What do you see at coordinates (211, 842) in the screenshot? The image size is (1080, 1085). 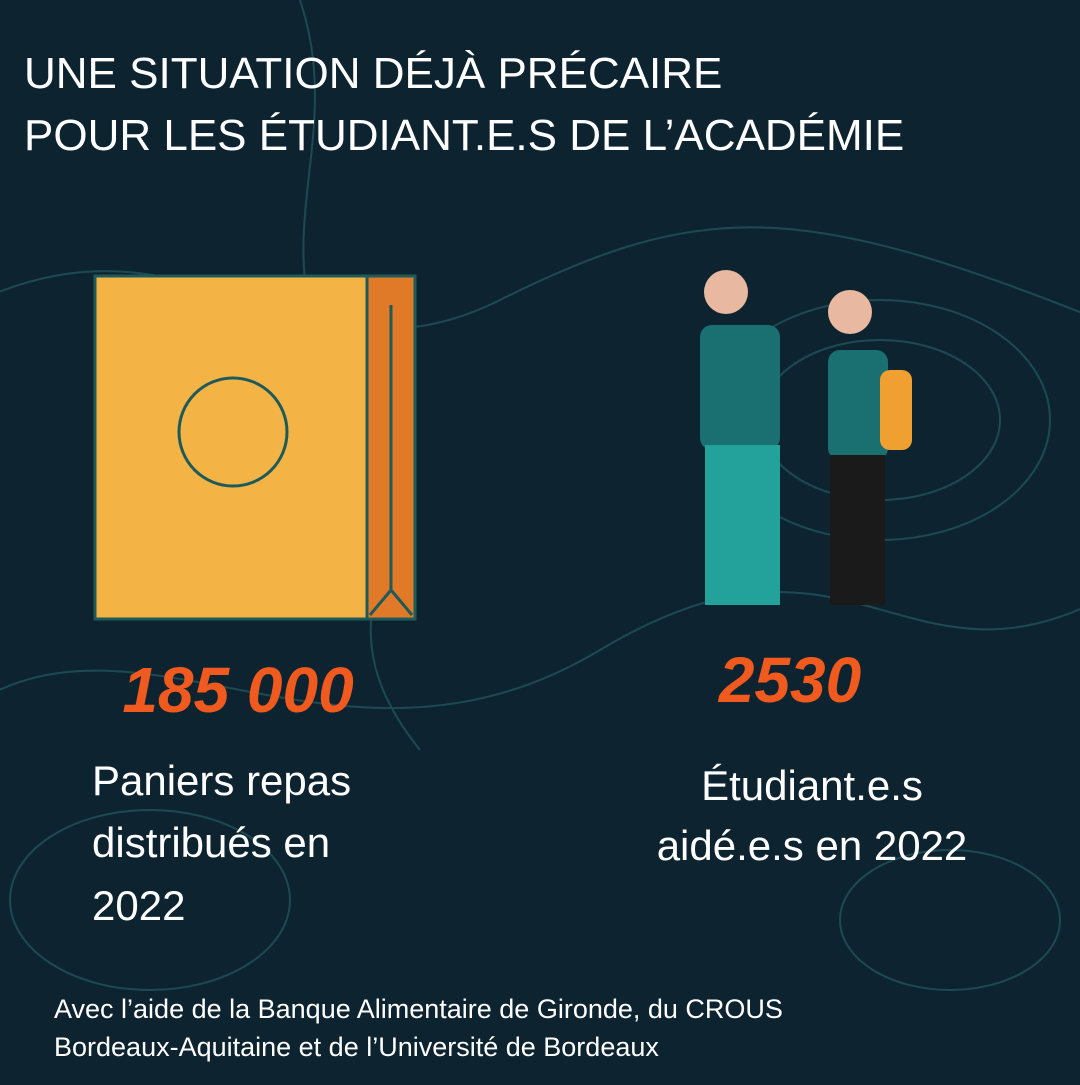 I see `stat-label: distribués en` at bounding box center [211, 842].